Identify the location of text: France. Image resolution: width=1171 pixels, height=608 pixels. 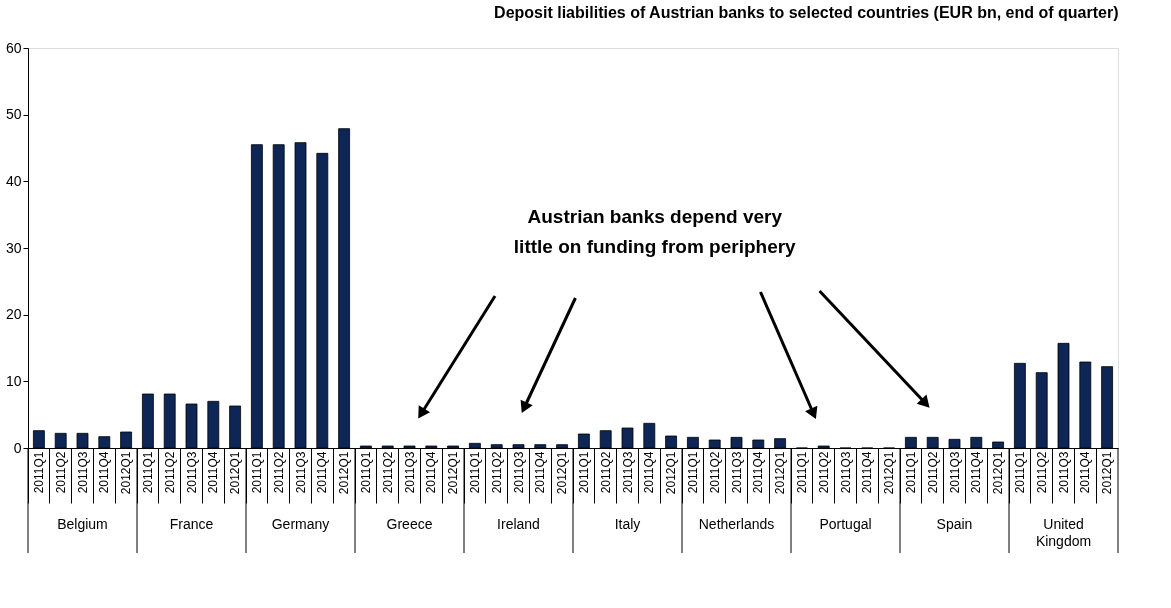
(191, 524).